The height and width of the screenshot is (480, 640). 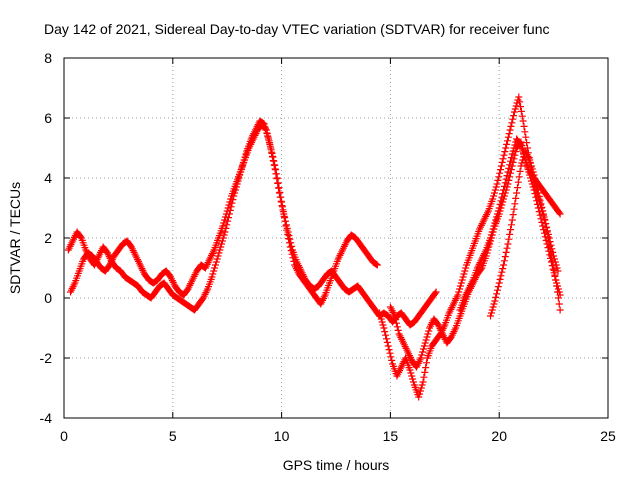 What do you see at coordinates (46, 358) in the screenshot?
I see `y-tick-label: -2` at bounding box center [46, 358].